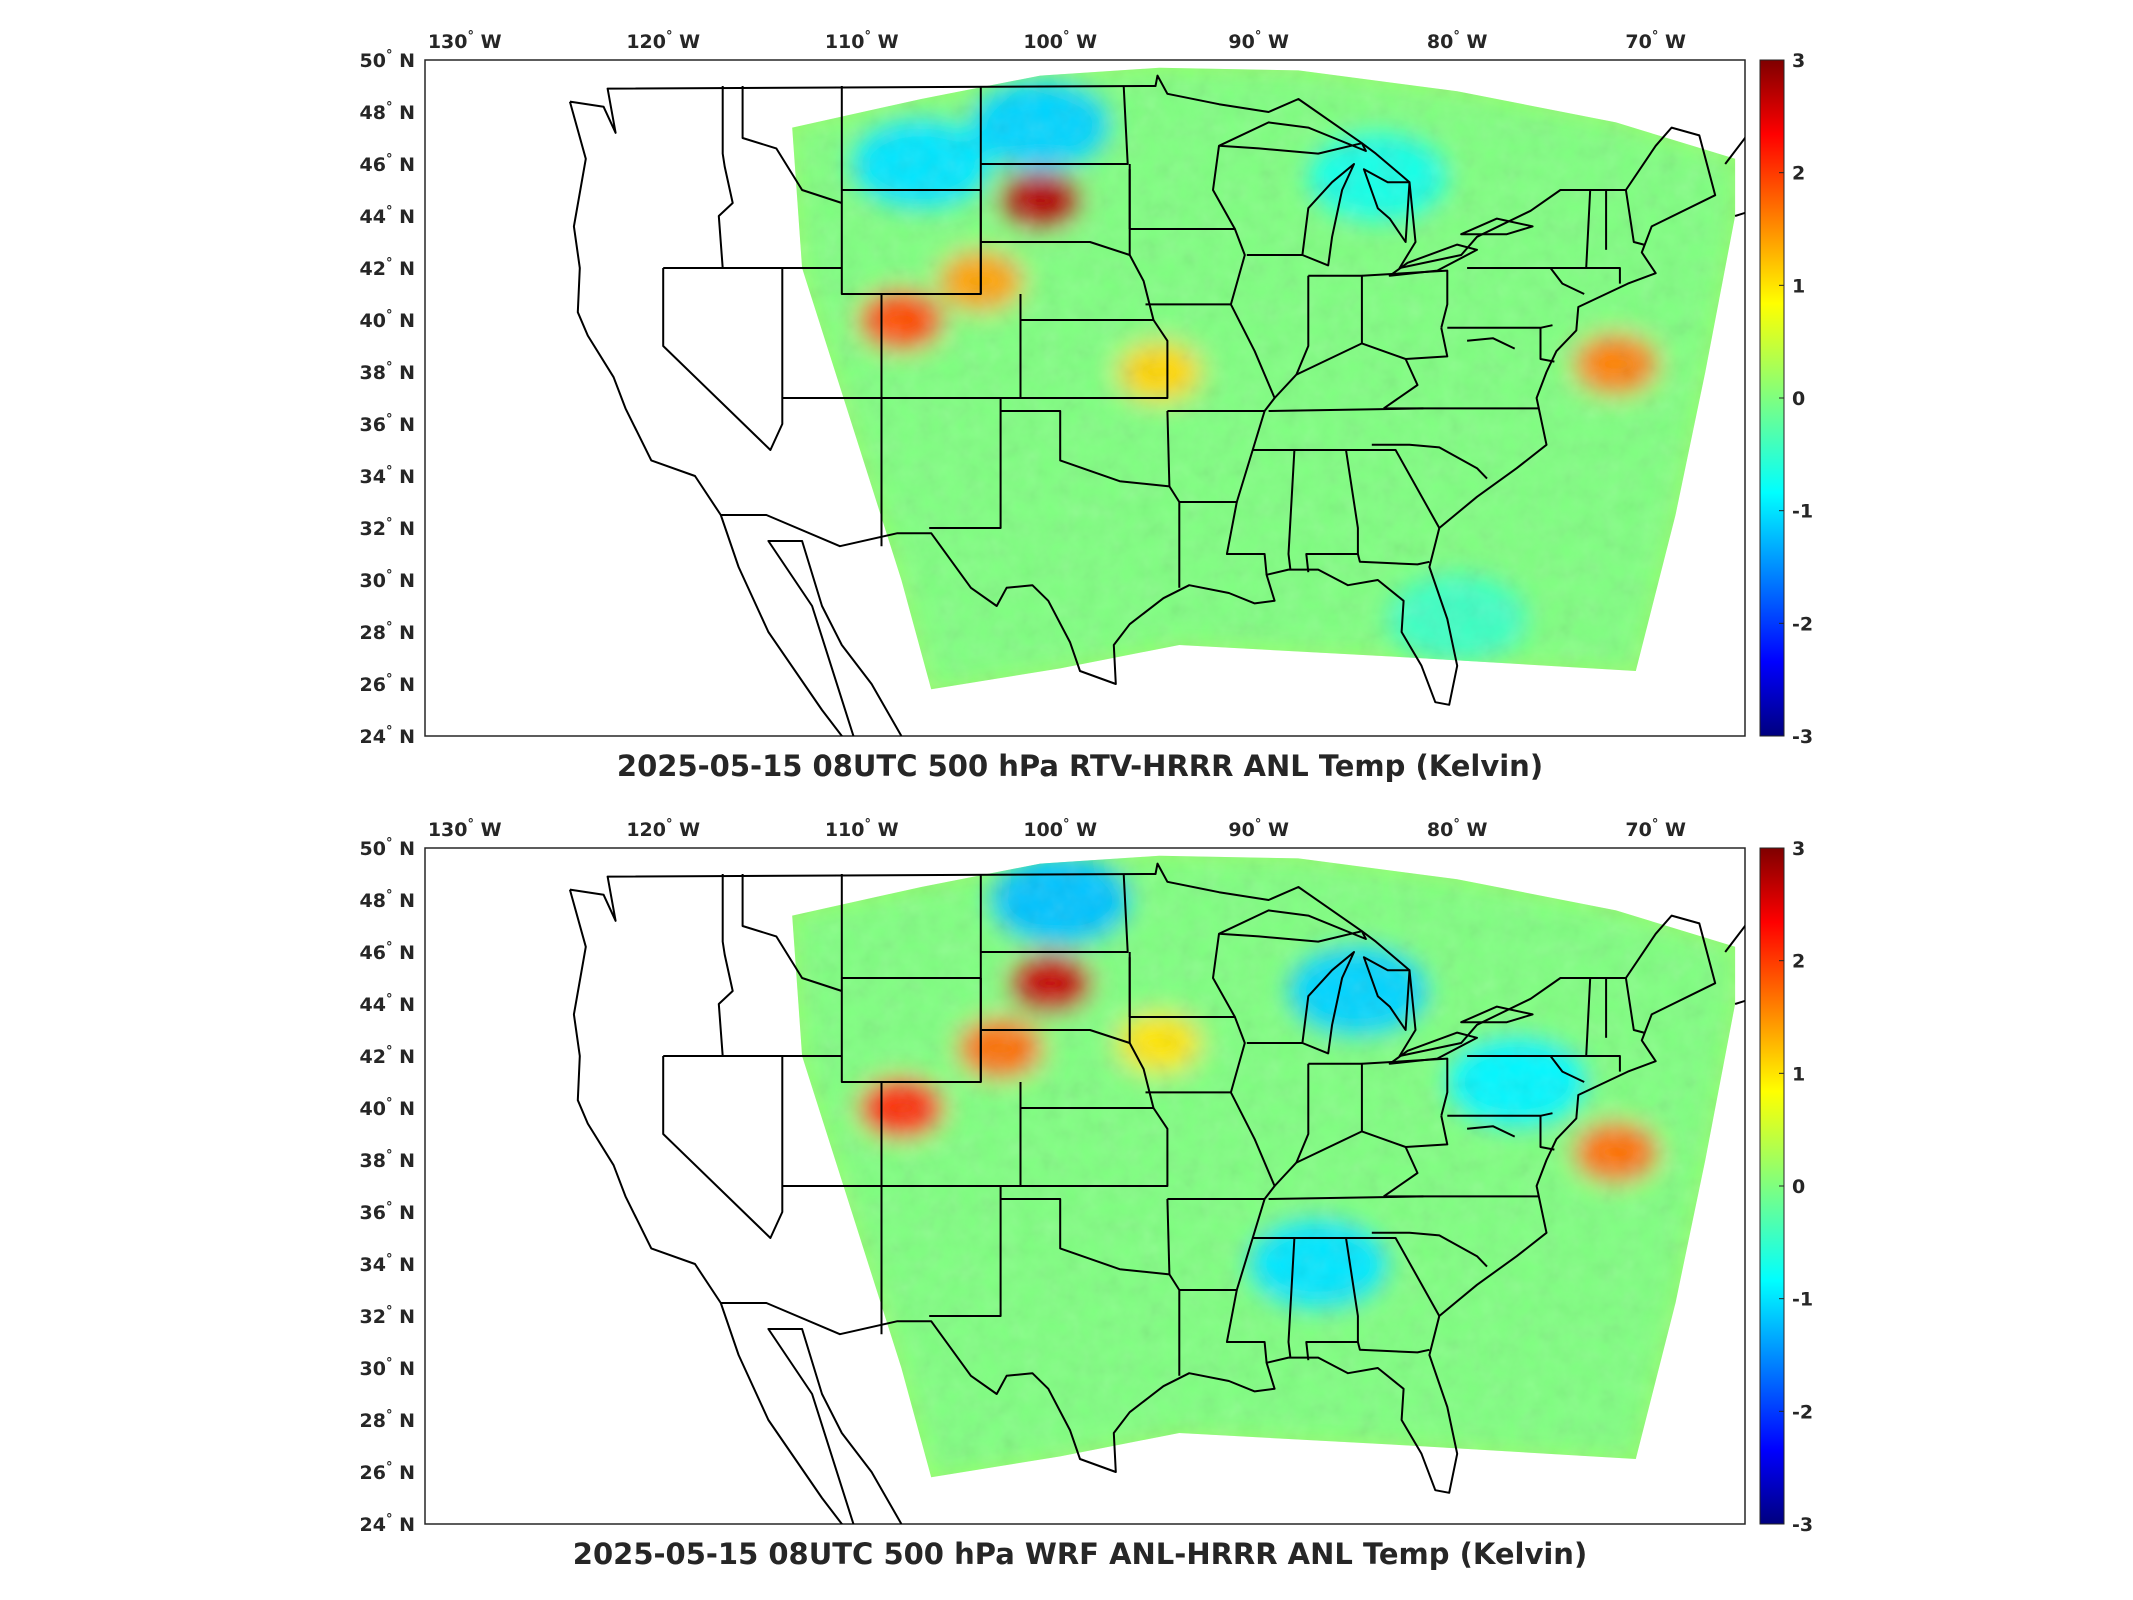 The height and width of the screenshot is (1600, 2133). What do you see at coordinates (387, 1160) in the screenshot?
I see `latitude-tick-label: 38° N` at bounding box center [387, 1160].